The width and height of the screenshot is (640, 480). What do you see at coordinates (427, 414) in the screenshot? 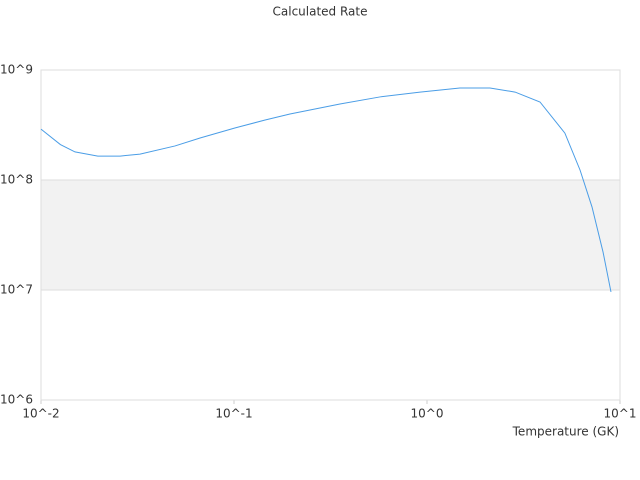
I see `x-tick-label: 10^0` at bounding box center [427, 414].